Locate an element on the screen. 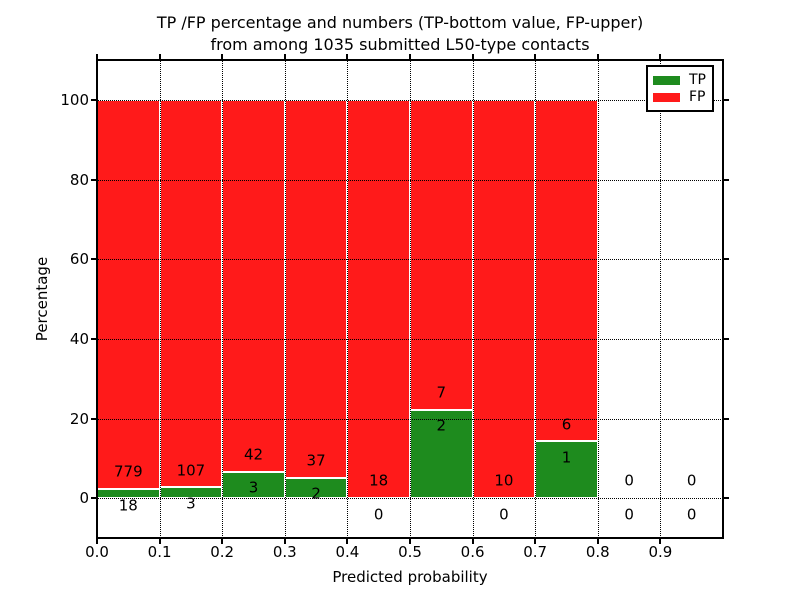 The height and width of the screenshot is (600, 800). legend-entry-fp: FP is located at coordinates (680, 97).